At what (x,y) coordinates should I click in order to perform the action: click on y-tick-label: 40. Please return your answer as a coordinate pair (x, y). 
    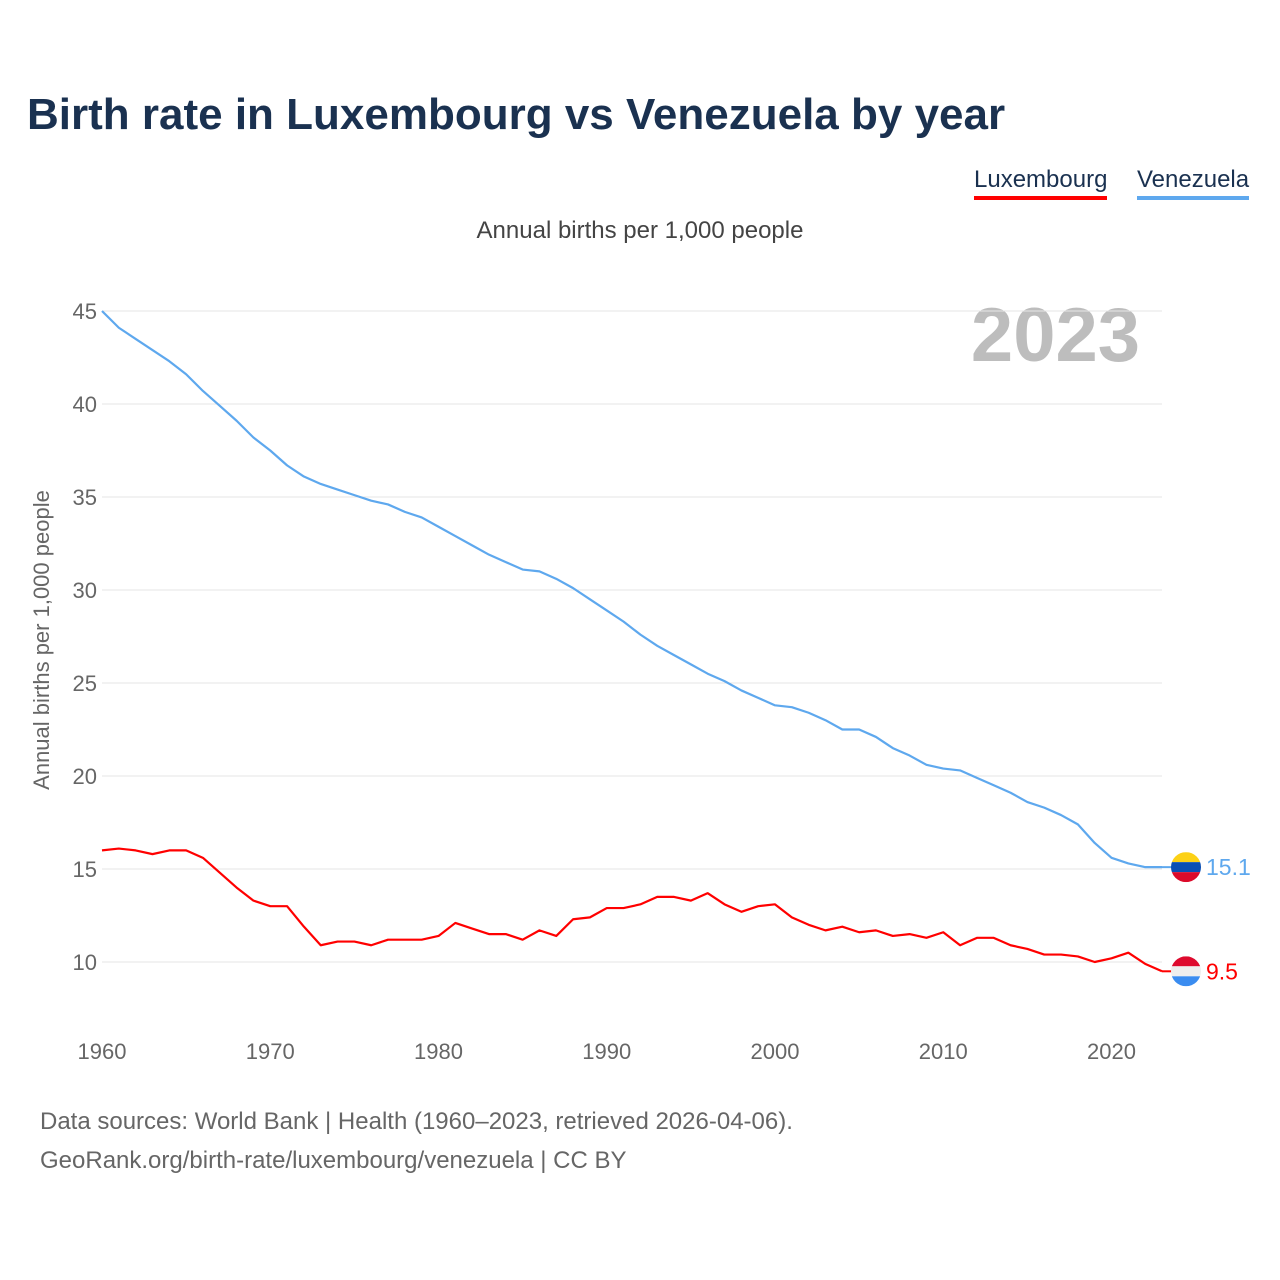
    Looking at the image, I should click on (85, 404).